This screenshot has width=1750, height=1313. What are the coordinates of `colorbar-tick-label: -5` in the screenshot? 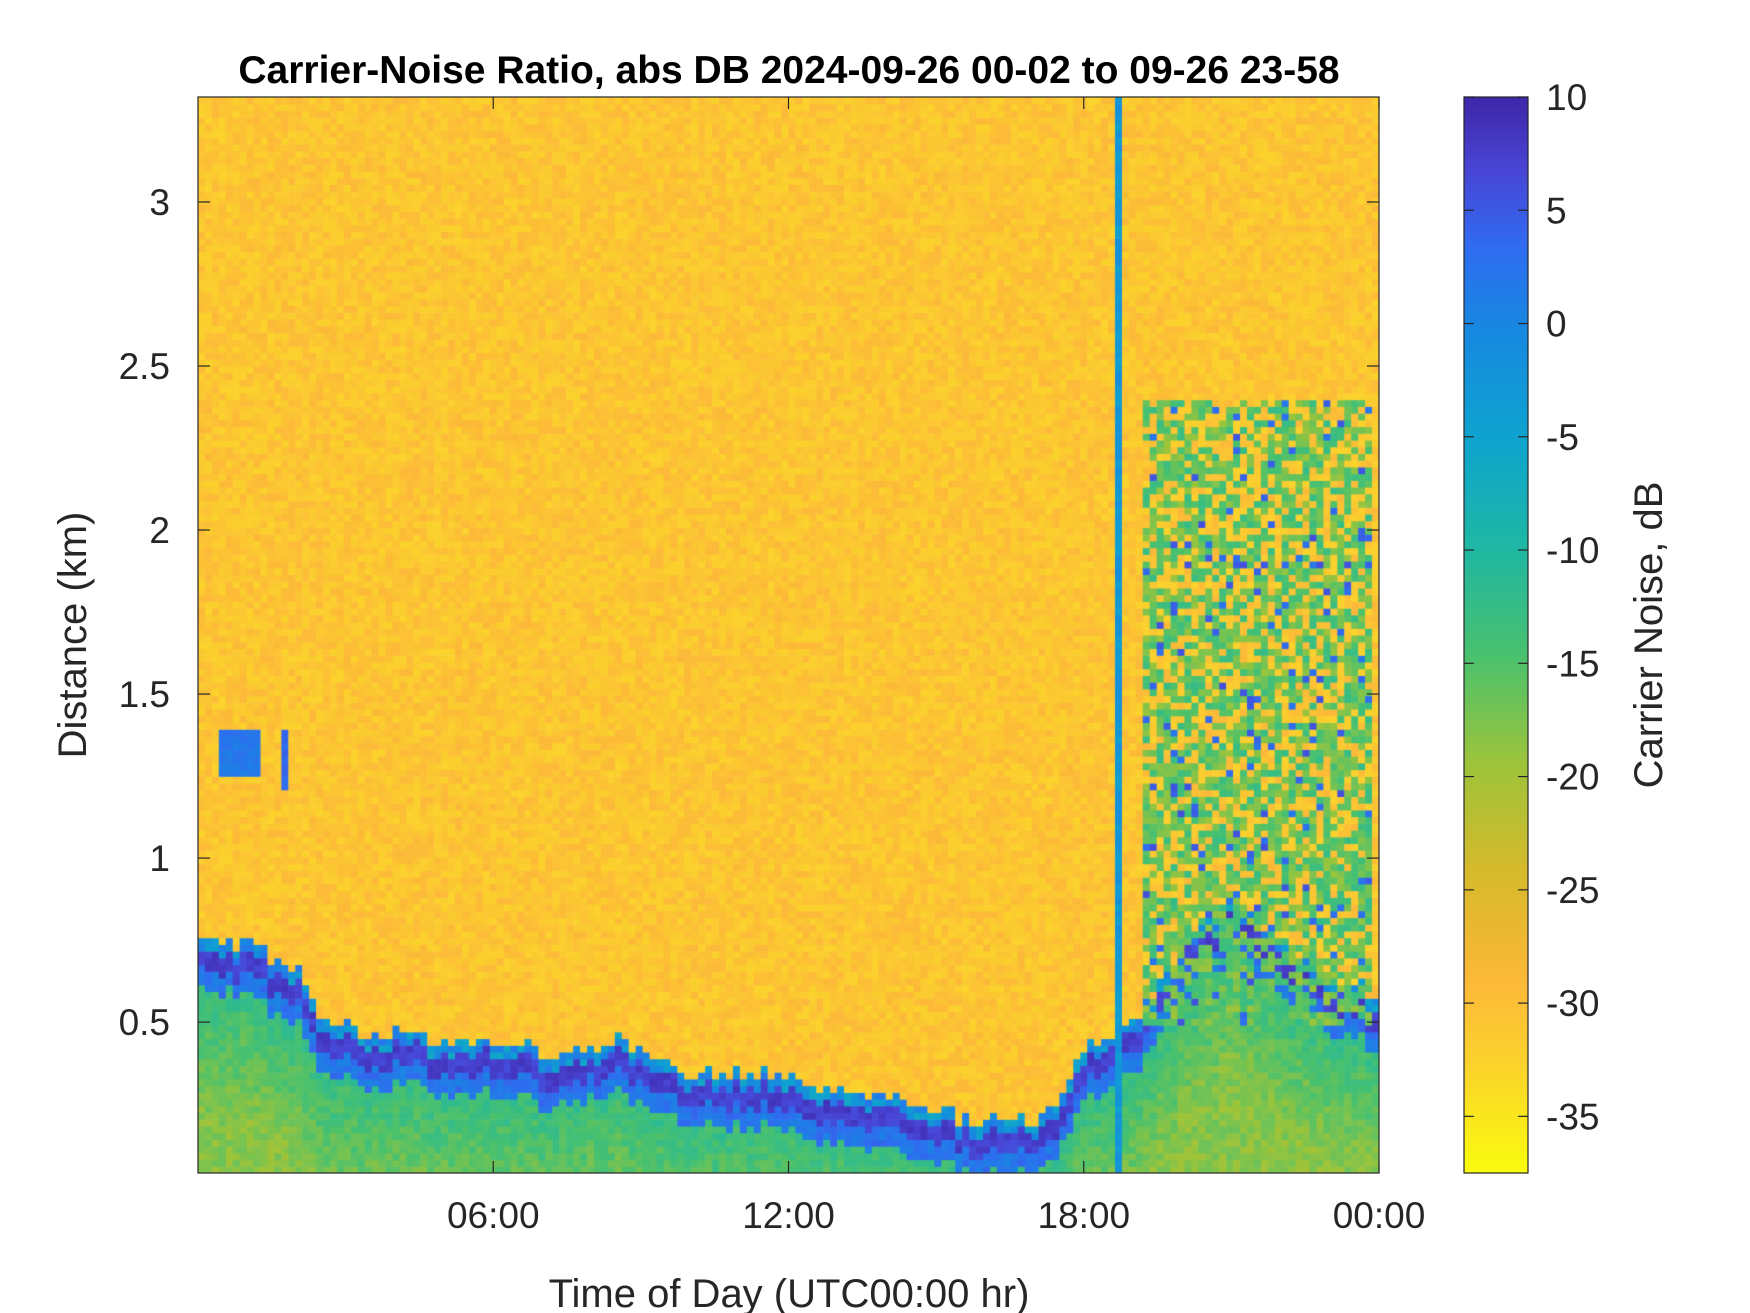 It's located at (1562, 437).